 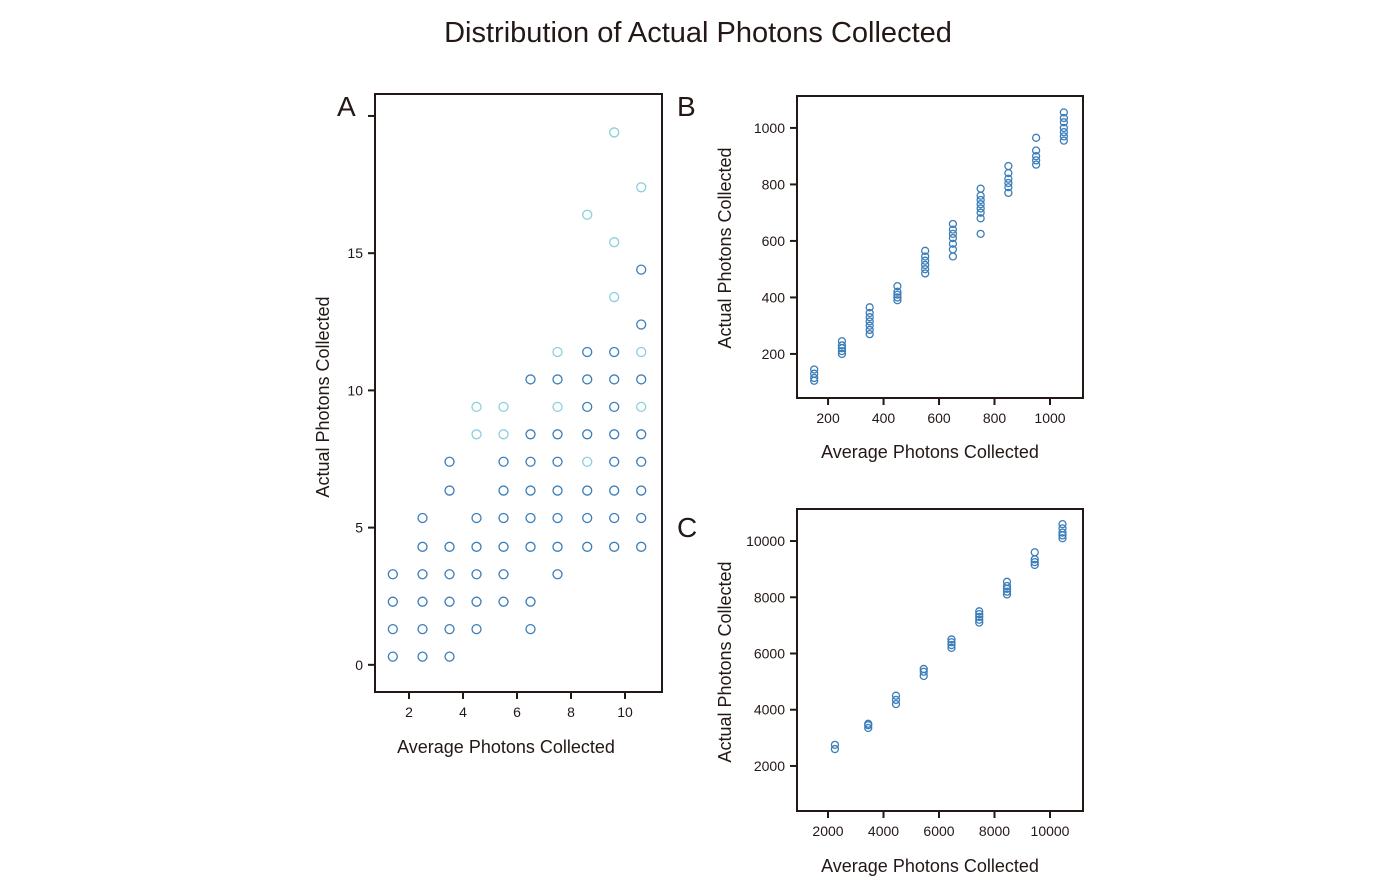 What do you see at coordinates (774, 184) in the screenshot?
I see `y-tick-label: 800` at bounding box center [774, 184].